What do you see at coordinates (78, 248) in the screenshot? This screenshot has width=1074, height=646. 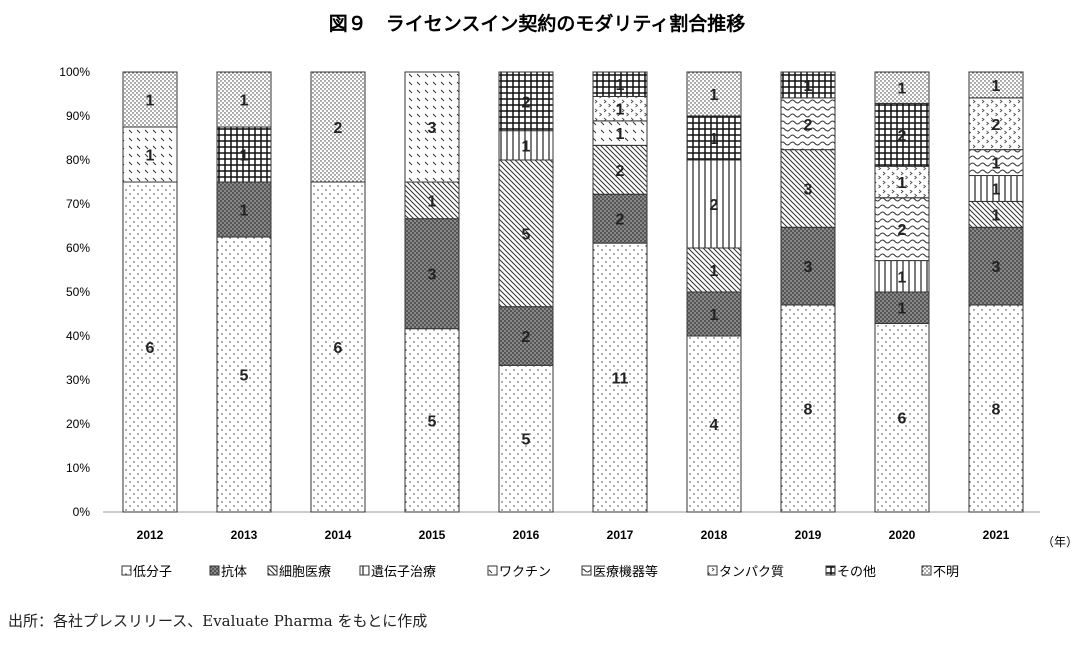 I see `y-tick-label: 60%` at bounding box center [78, 248].